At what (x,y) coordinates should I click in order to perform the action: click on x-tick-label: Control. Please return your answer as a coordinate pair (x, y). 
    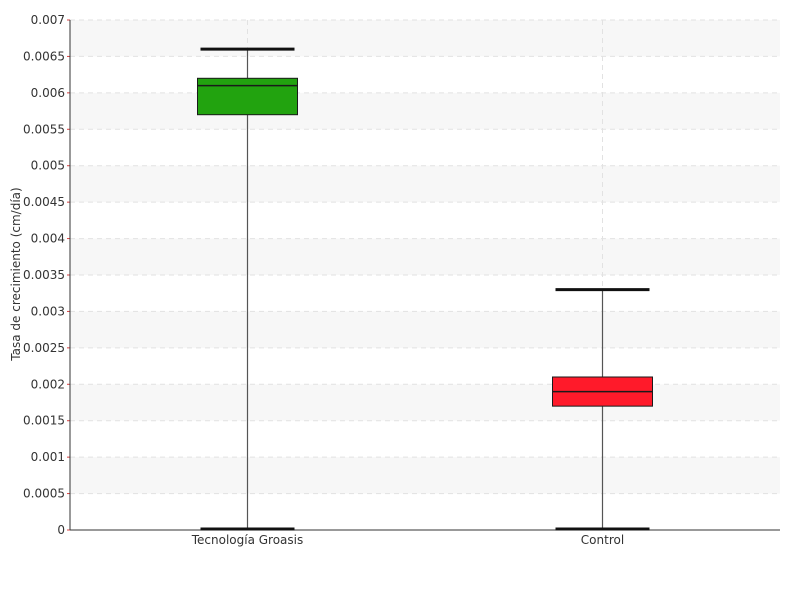
    Looking at the image, I should click on (602, 540).